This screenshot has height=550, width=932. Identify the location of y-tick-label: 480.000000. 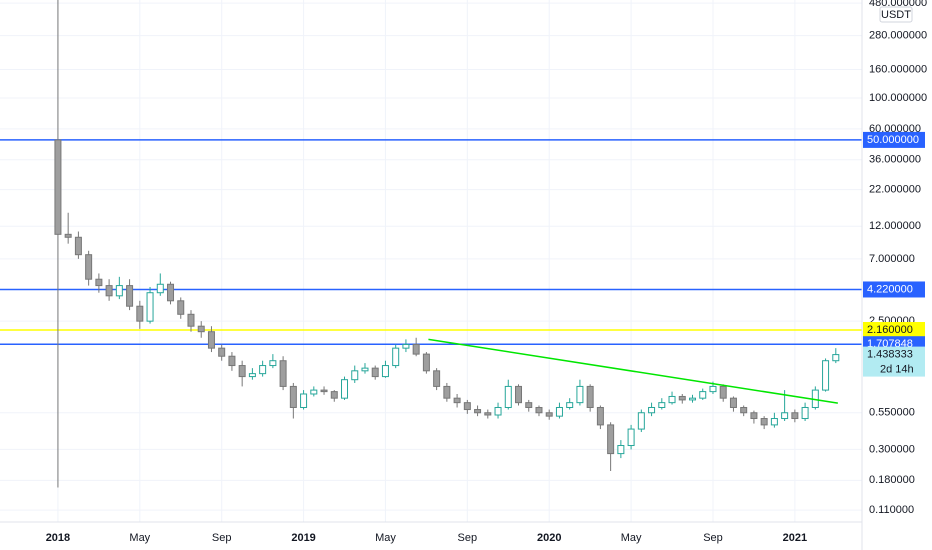
(898, 4).